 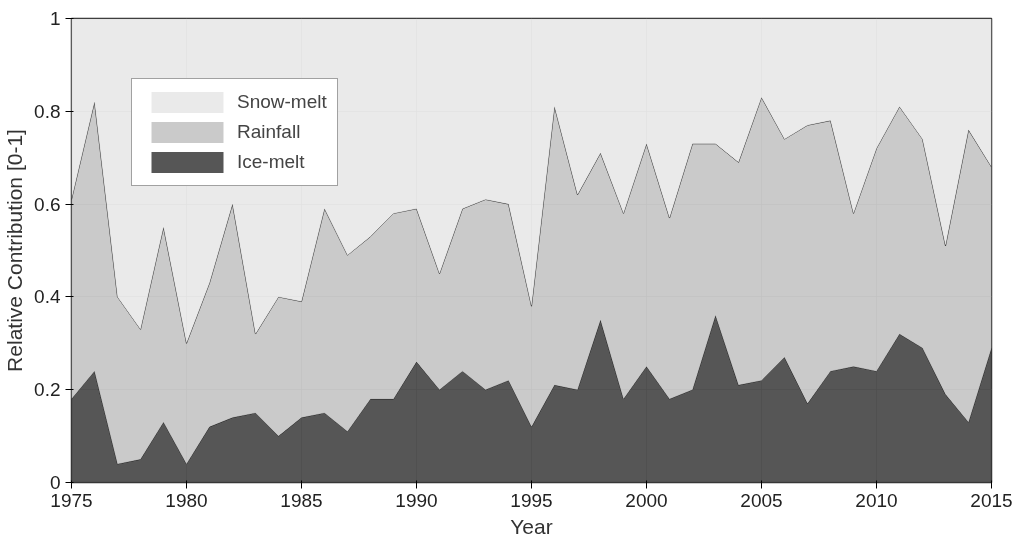 I want to click on y-tick-label: 0.4, so click(x=47, y=297).